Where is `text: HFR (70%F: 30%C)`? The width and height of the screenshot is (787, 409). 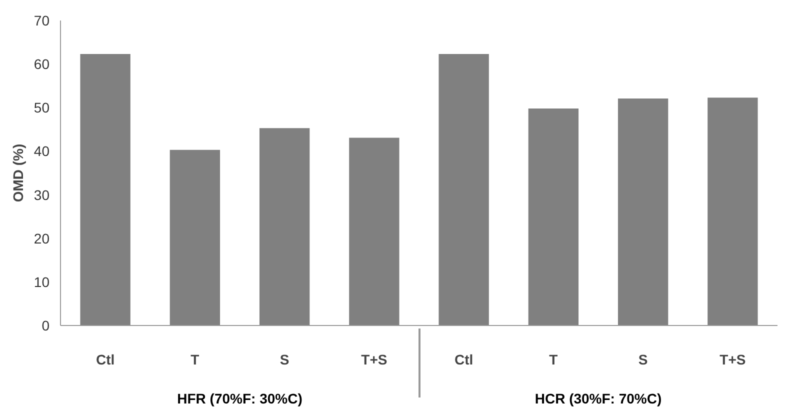 text: HFR (70%F: 30%C) is located at coordinates (239, 398).